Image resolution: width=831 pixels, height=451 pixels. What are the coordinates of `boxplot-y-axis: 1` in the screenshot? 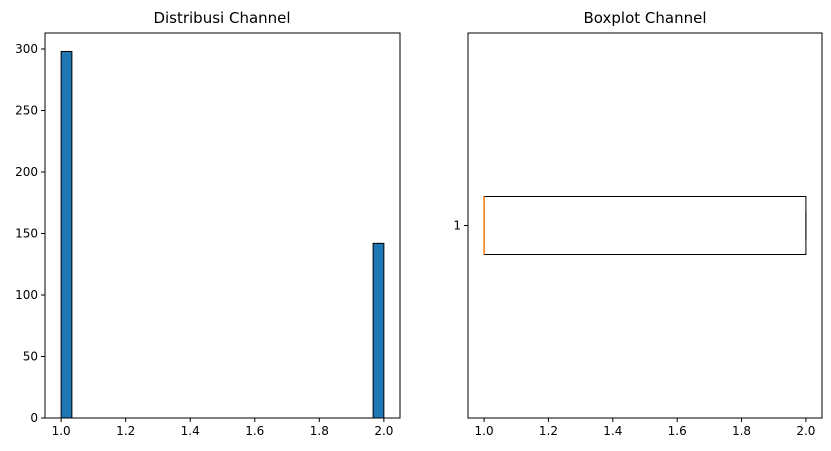 It's located at (460, 226).